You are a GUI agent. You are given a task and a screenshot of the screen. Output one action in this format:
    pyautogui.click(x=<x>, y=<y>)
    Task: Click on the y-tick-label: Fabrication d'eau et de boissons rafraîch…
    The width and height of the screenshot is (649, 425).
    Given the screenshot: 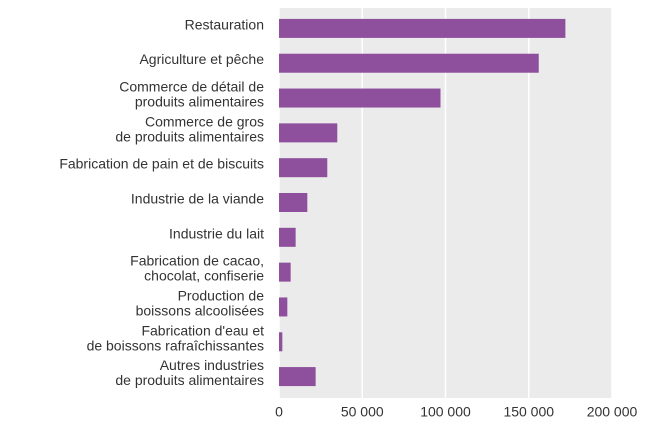 What is the action you would take?
    pyautogui.click(x=176, y=337)
    